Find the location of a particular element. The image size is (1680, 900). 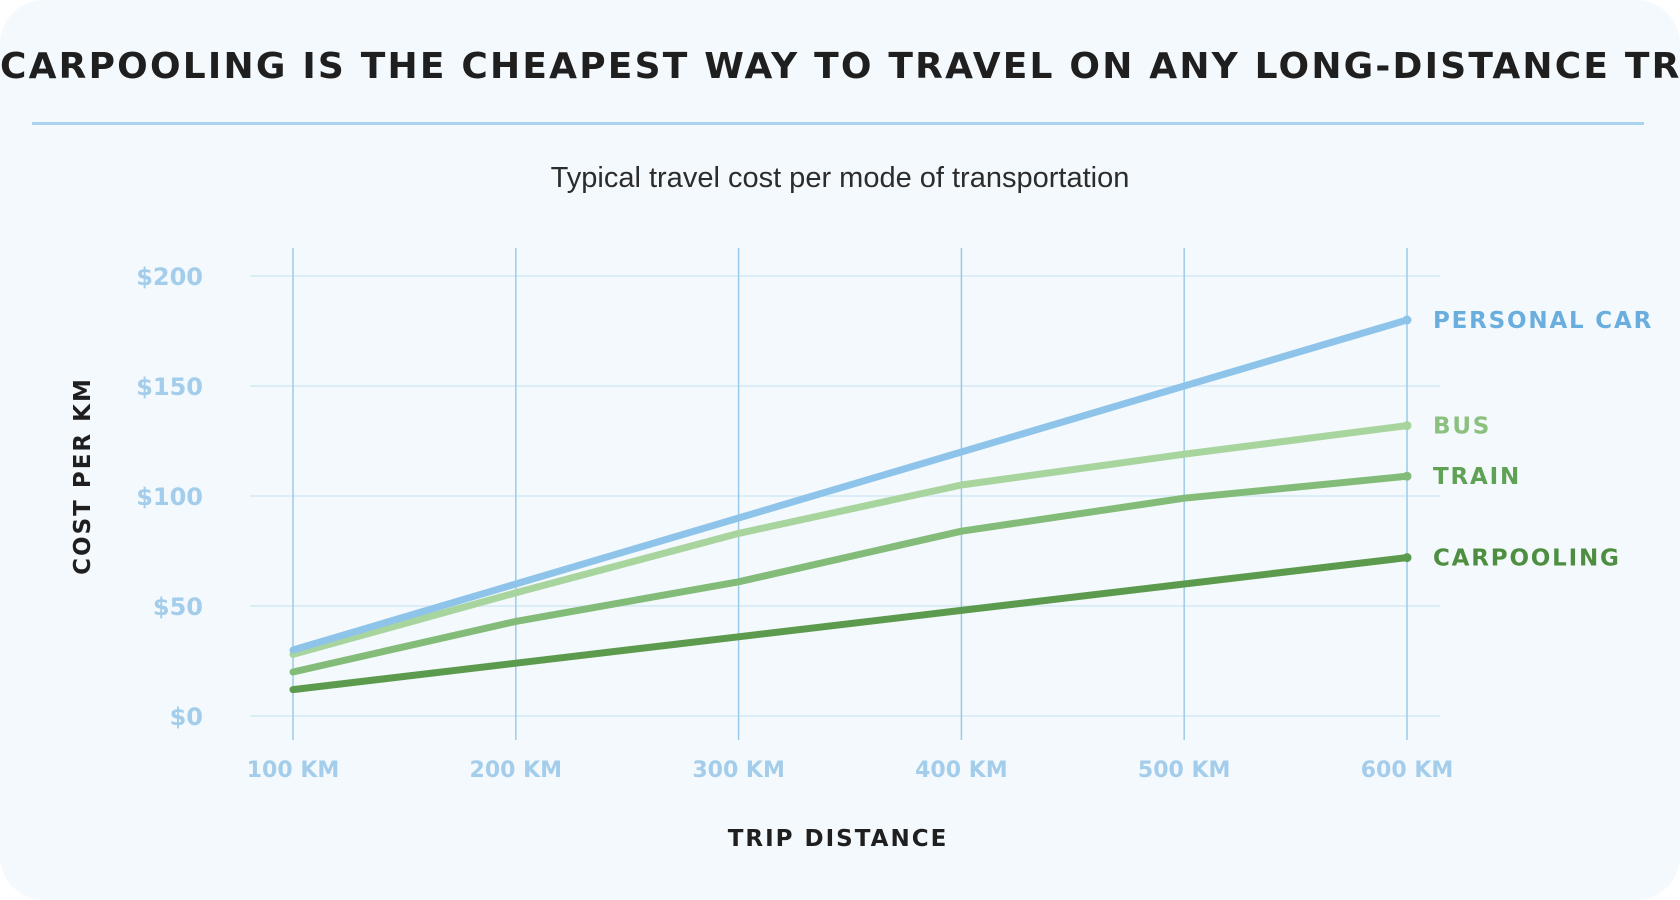

y-tick-label: $100 is located at coordinates (169, 497).